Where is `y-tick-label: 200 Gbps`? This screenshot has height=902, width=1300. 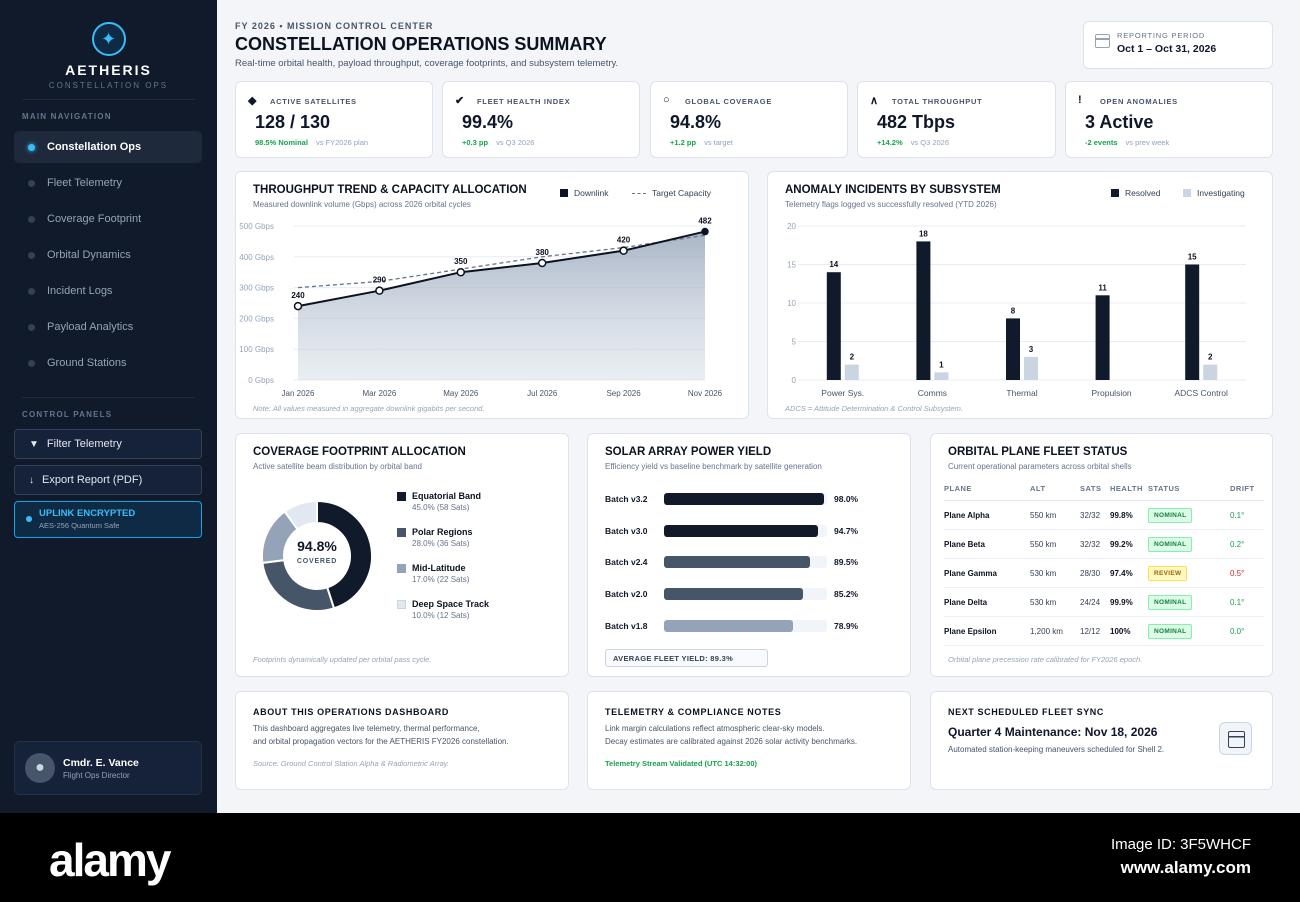 y-tick-label: 200 Gbps is located at coordinates (256, 318).